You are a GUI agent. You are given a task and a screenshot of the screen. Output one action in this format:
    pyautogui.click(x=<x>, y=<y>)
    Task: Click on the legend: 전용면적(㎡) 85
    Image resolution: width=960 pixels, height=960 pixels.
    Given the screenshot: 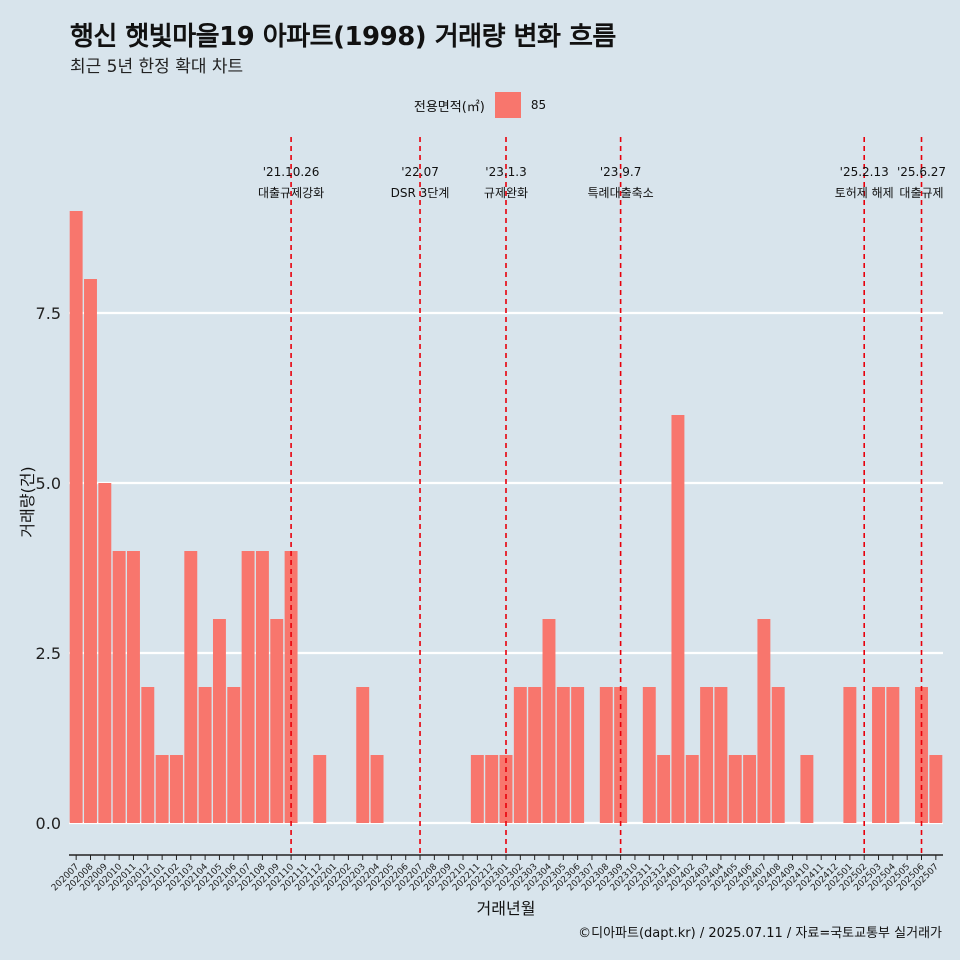 What is the action you would take?
    pyautogui.click(x=480, y=105)
    